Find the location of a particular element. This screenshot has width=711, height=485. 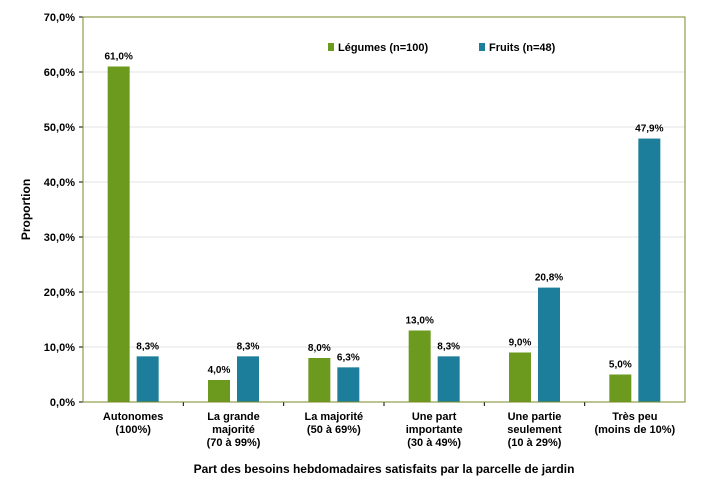

data-label: 20,8% is located at coordinates (549, 278).